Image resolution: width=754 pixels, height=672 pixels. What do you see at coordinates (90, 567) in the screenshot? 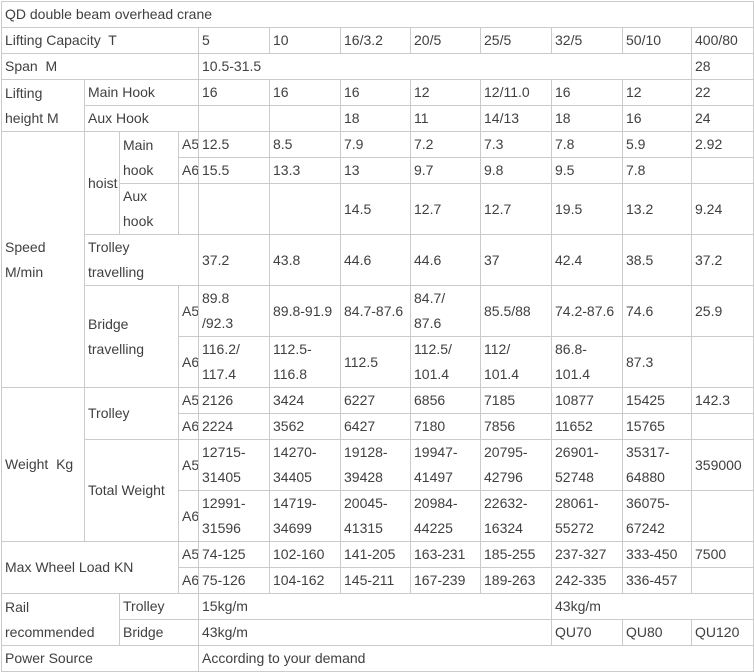
I see `max-wheel-load-label: Max Wheel Load KN` at bounding box center [90, 567].